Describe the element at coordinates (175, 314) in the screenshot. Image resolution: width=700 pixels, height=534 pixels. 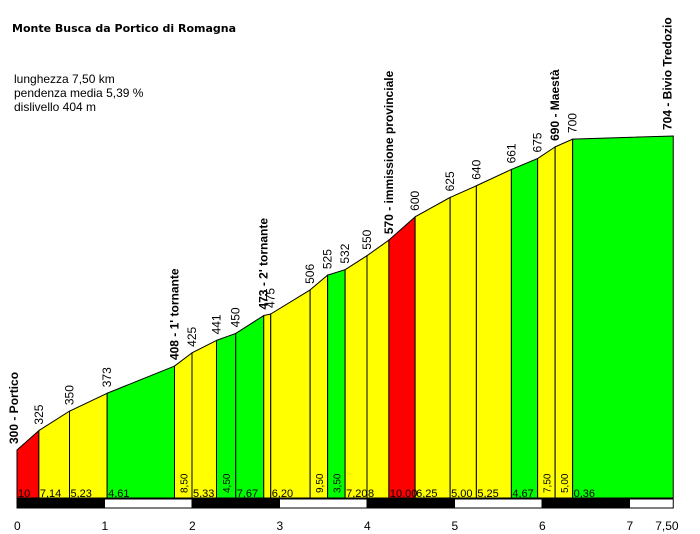
I see `elevation-label: 408 - 1' tornante` at that location.